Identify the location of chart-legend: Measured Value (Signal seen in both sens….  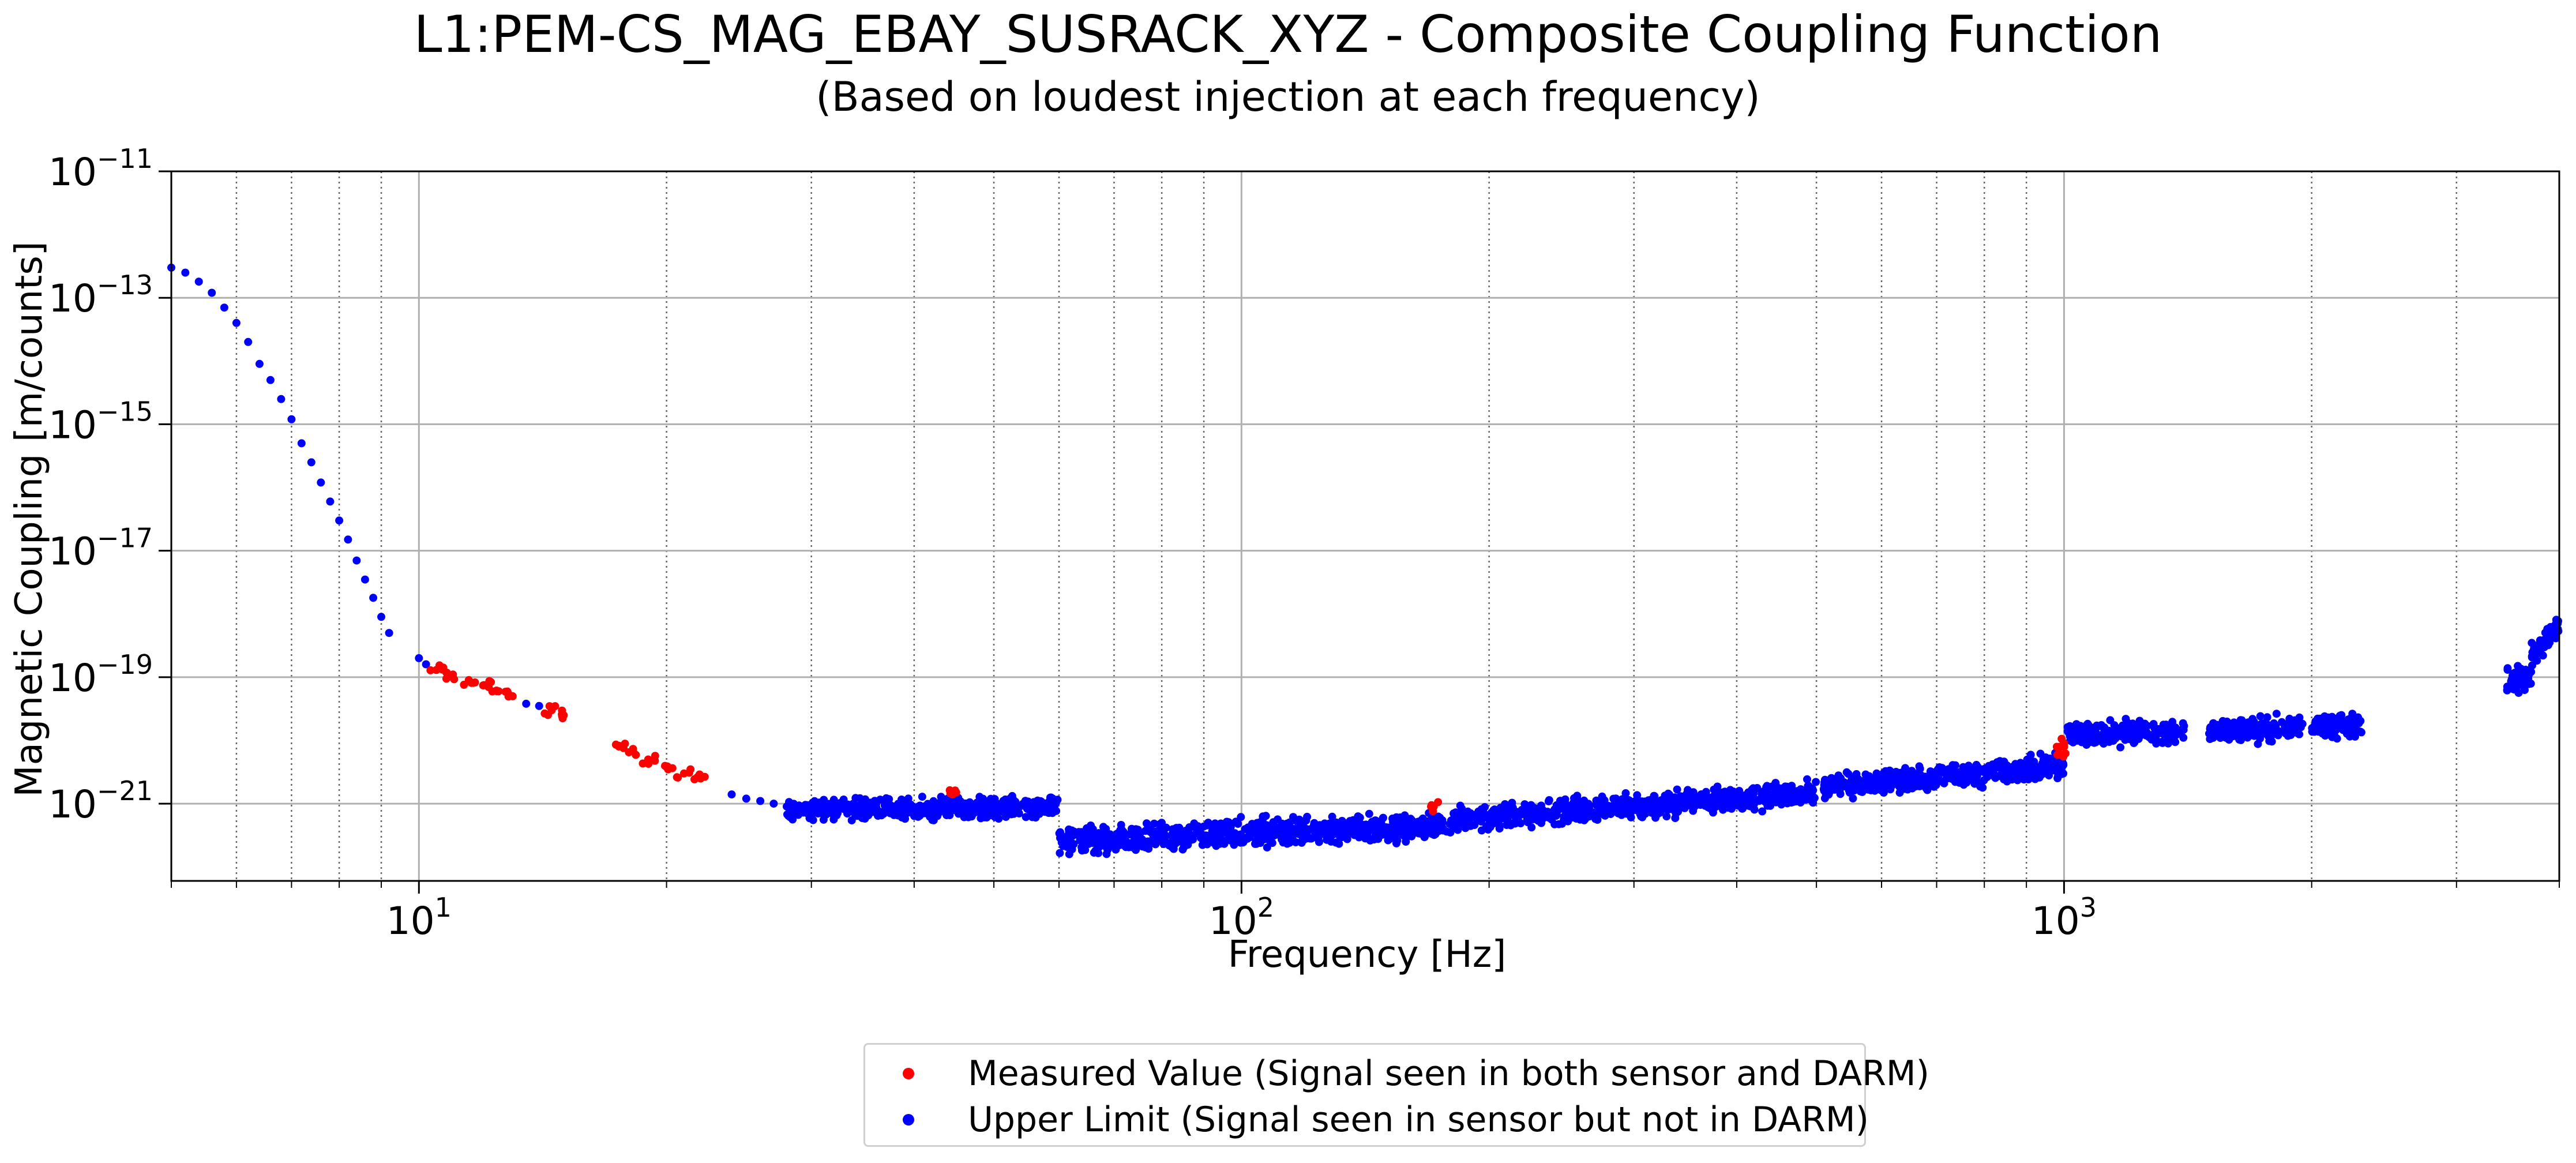
(1396, 1095).